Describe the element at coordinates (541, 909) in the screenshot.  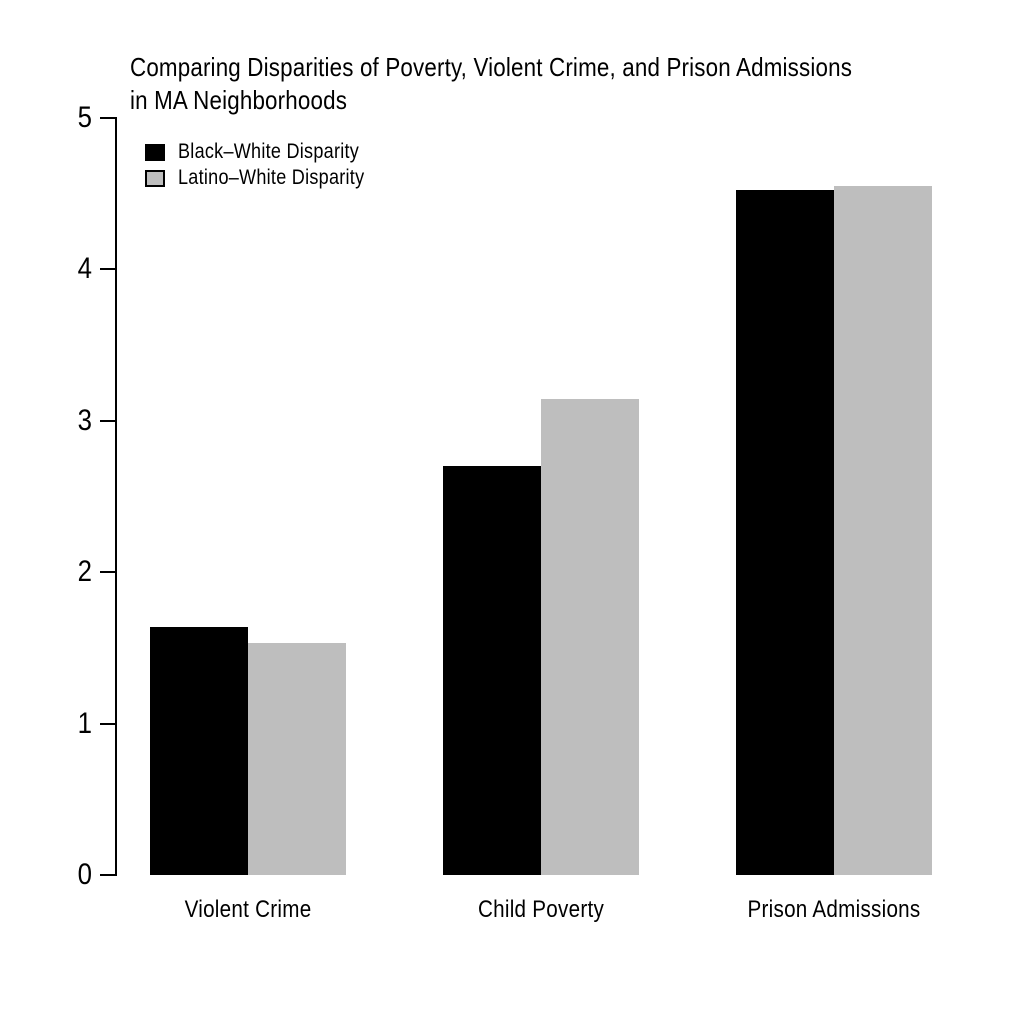
I see `x-category-label: Child Poverty` at that location.